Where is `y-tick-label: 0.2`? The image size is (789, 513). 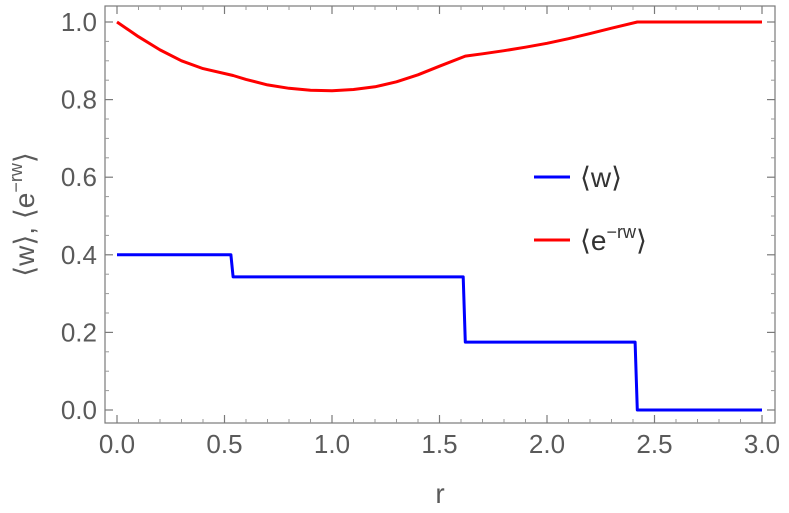 y-tick-label: 0.2 is located at coordinates (79, 332).